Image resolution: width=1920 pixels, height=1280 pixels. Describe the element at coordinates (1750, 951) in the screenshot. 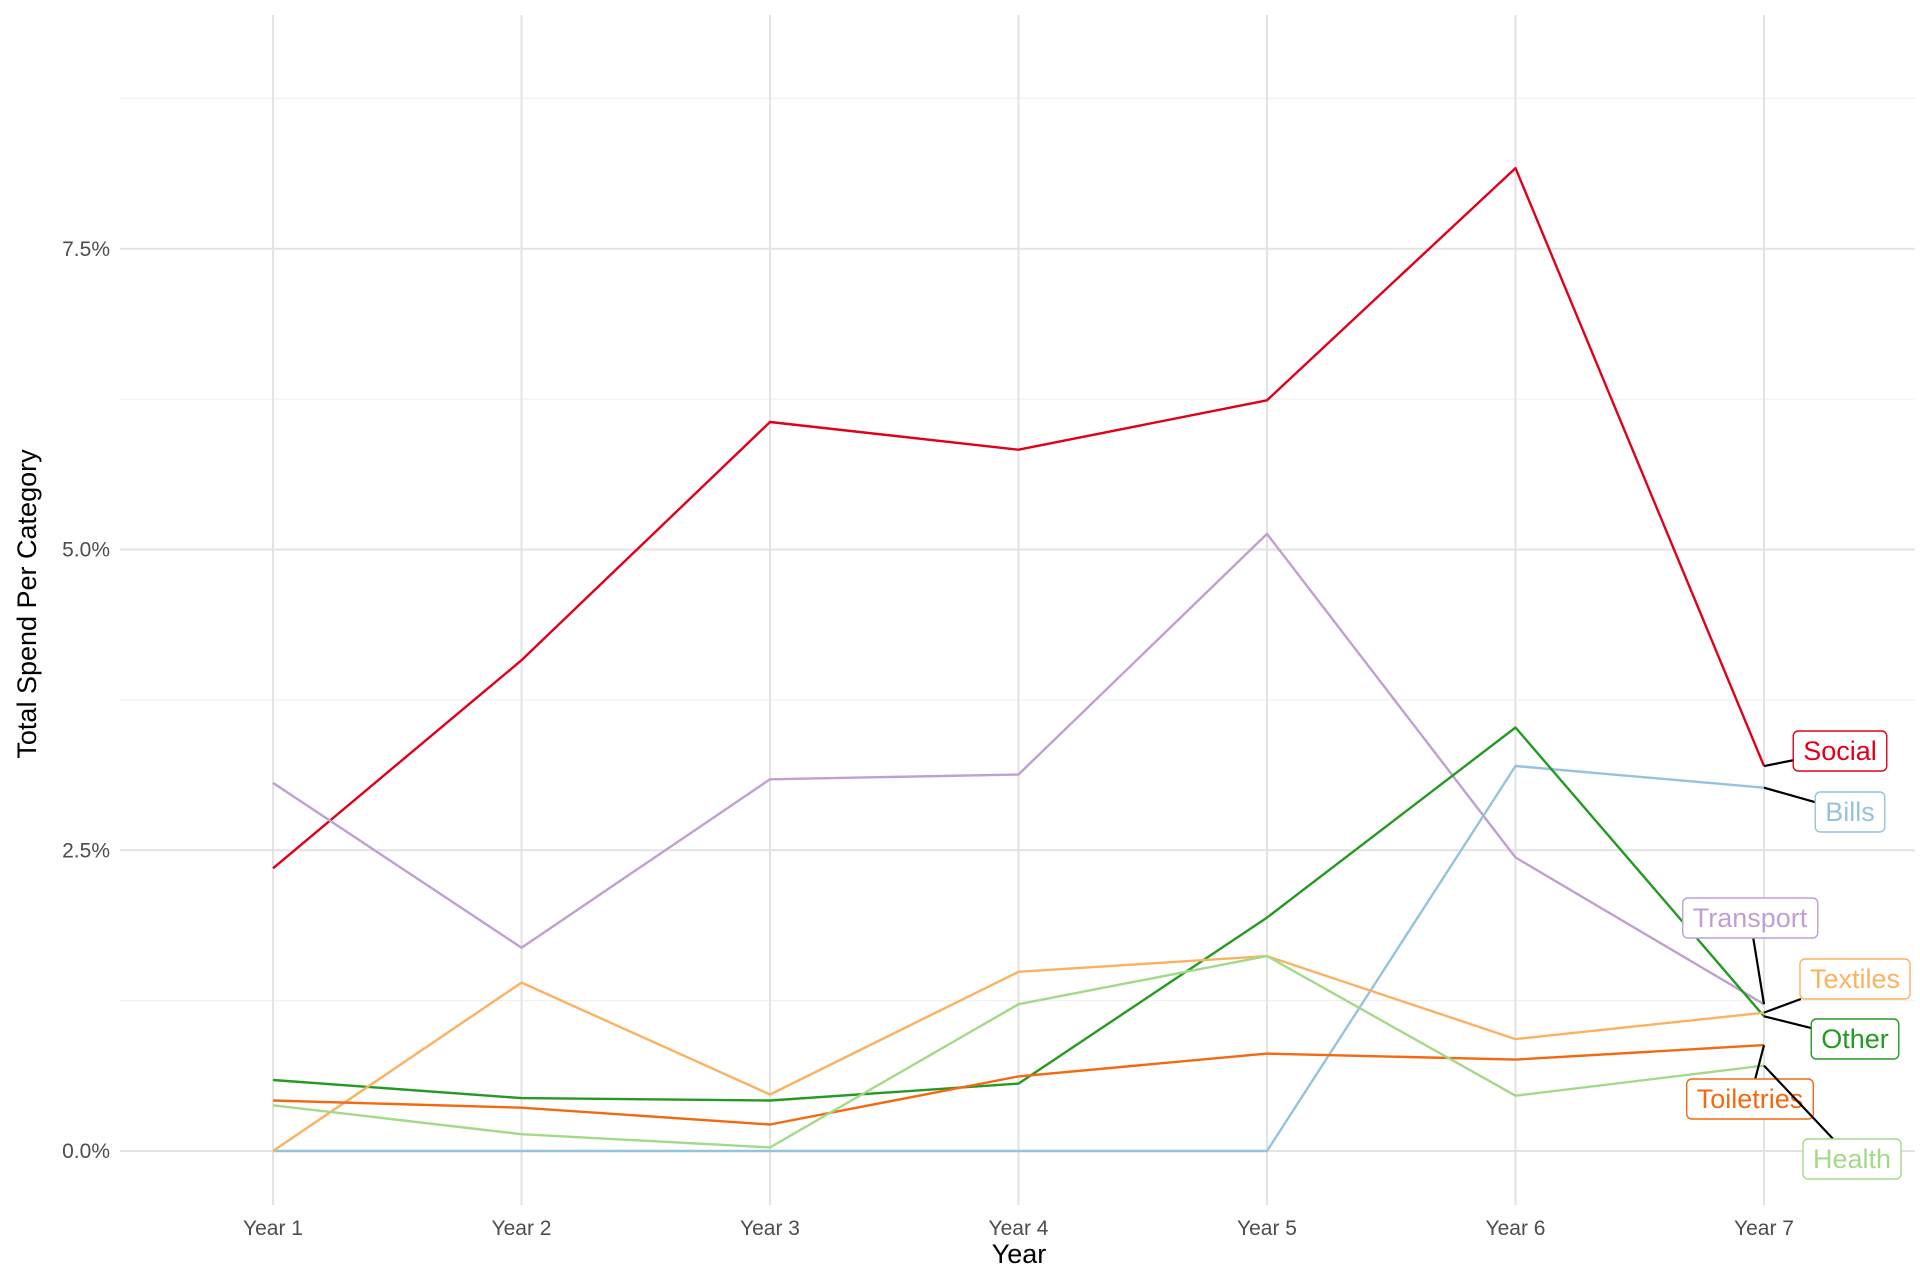

I see `series-label-transport: Transport` at that location.